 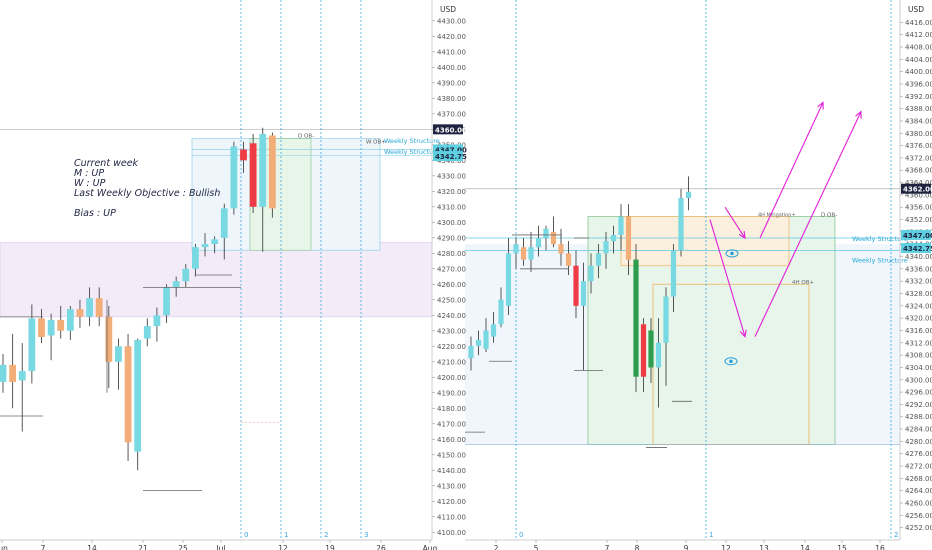 I want to click on price-tick-label: 4364.00, so click(x=918, y=183).